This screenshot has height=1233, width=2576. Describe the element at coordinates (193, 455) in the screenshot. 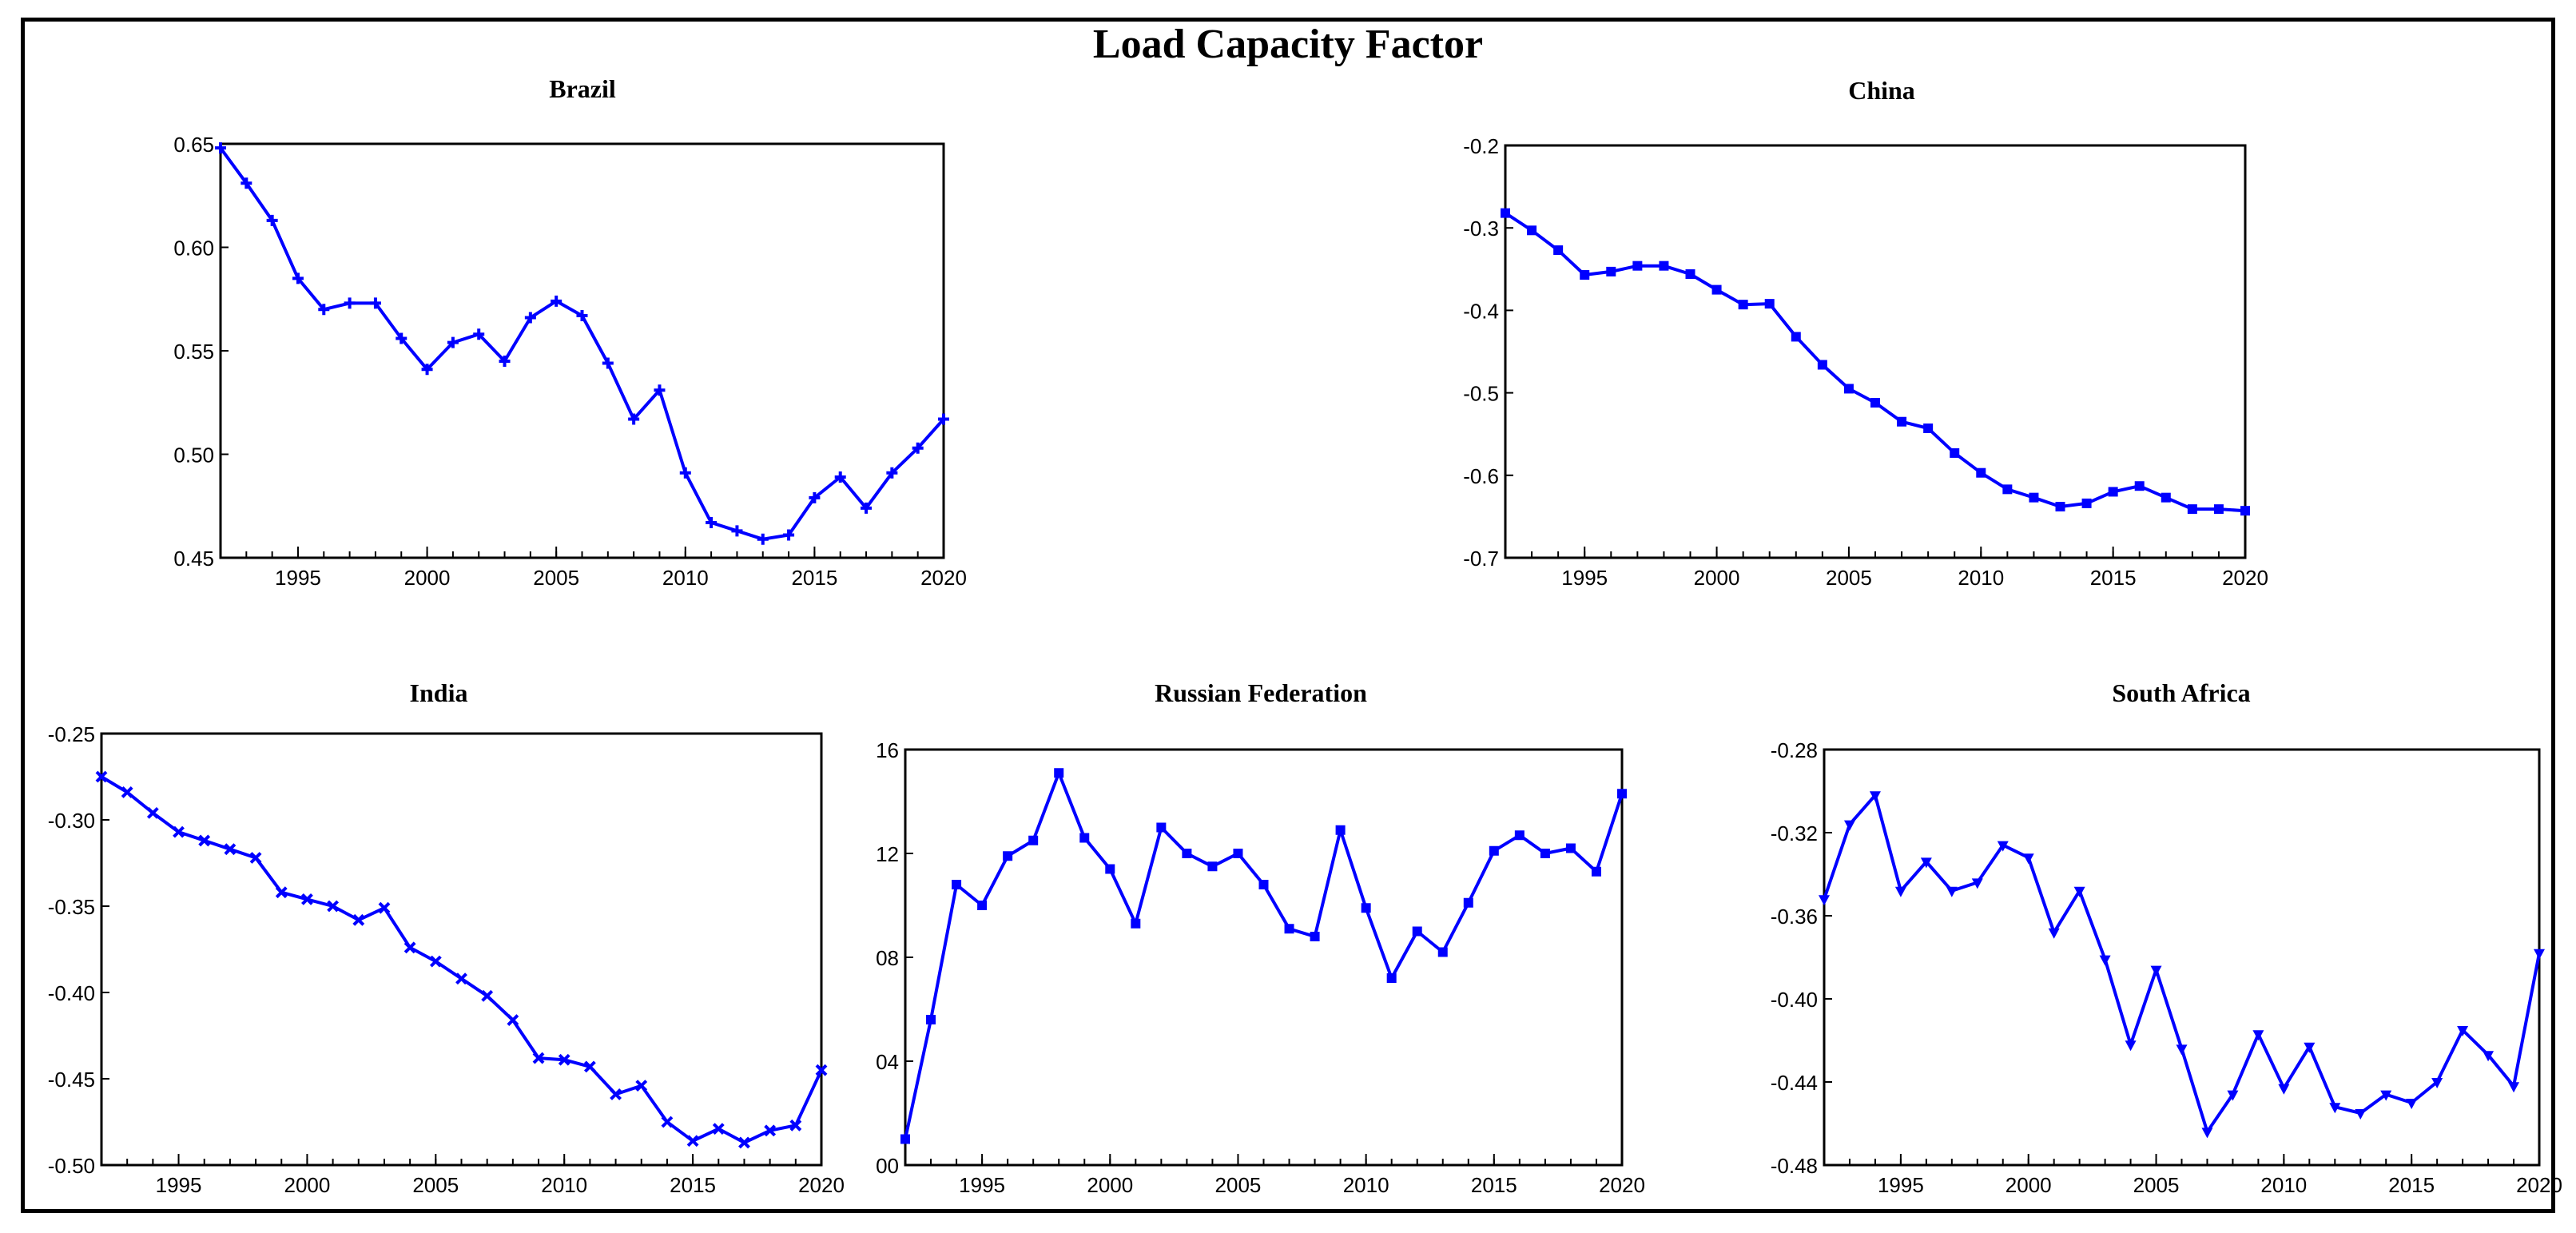

I see `y-tick-label: 0.50` at that location.